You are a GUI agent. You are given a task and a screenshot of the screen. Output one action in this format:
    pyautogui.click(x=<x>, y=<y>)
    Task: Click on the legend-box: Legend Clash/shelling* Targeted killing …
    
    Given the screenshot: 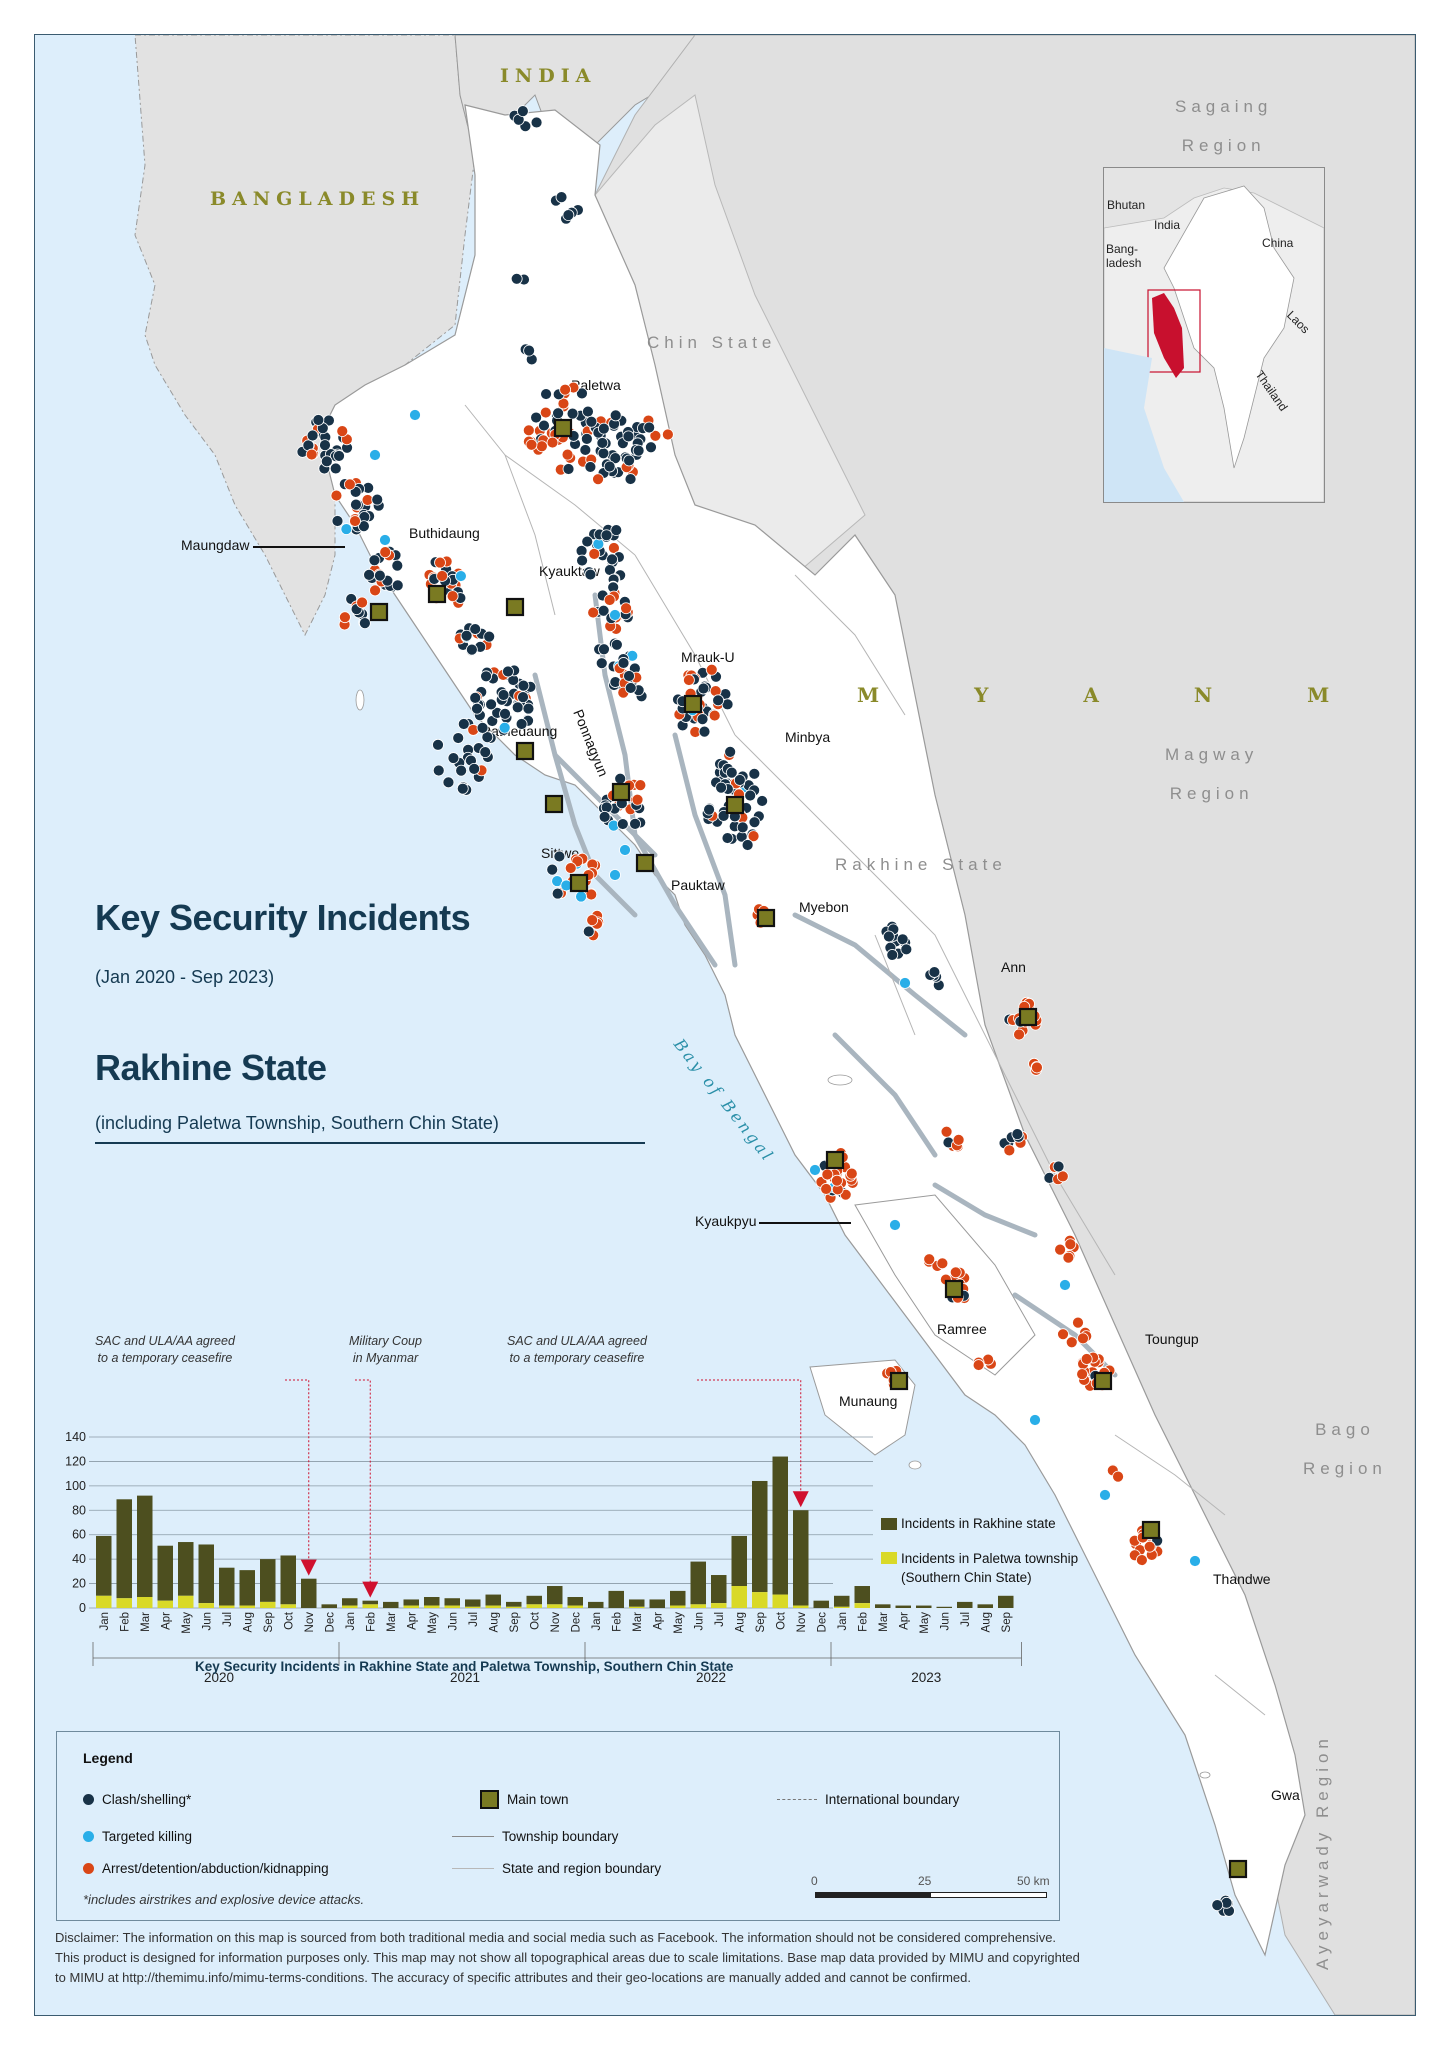 What is the action you would take?
    pyautogui.click(x=558, y=1826)
    